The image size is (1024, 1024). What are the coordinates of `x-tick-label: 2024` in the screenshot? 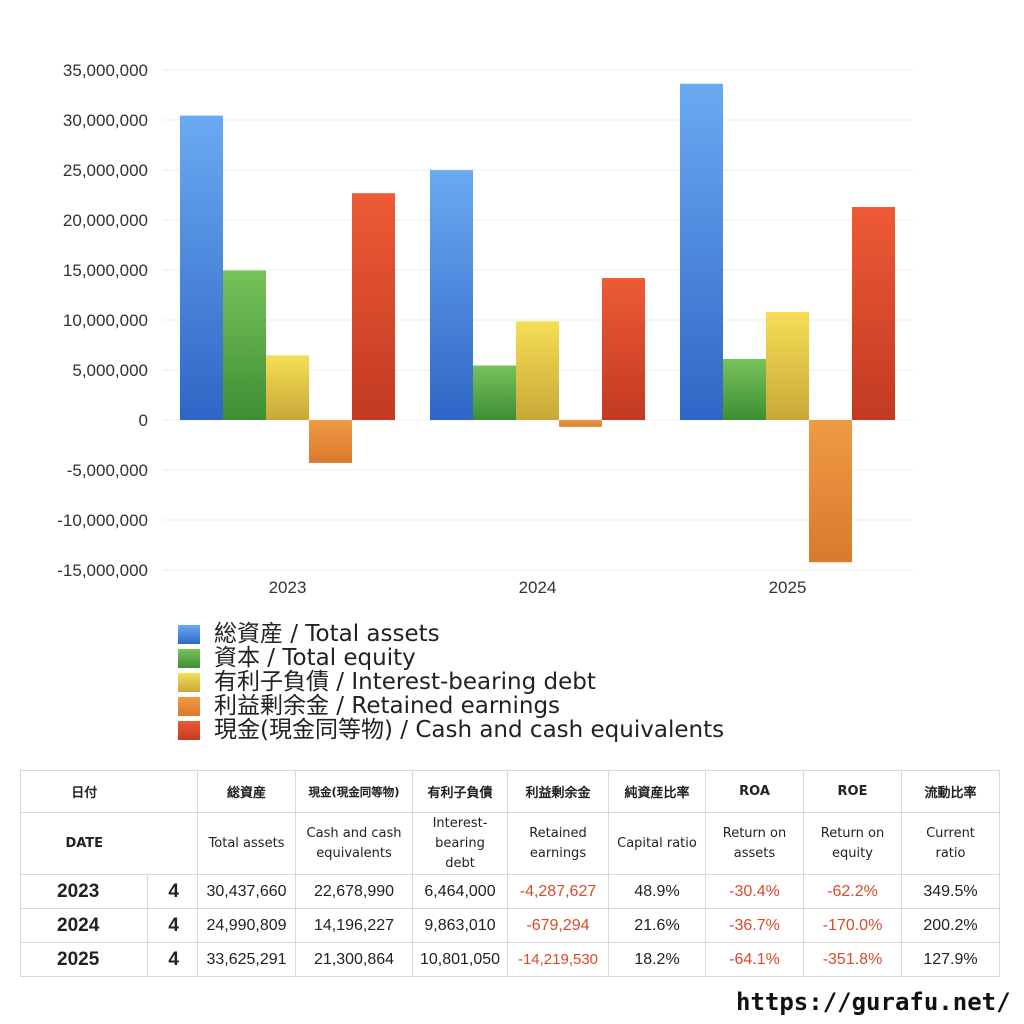 It's located at (538, 587).